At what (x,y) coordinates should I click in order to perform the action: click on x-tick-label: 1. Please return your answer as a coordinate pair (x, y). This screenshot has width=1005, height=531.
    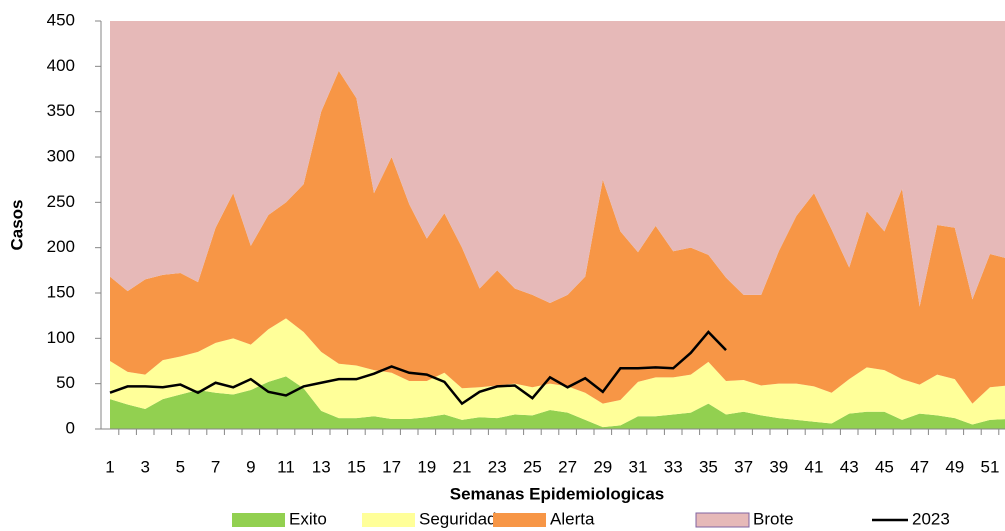
    Looking at the image, I should click on (109, 466).